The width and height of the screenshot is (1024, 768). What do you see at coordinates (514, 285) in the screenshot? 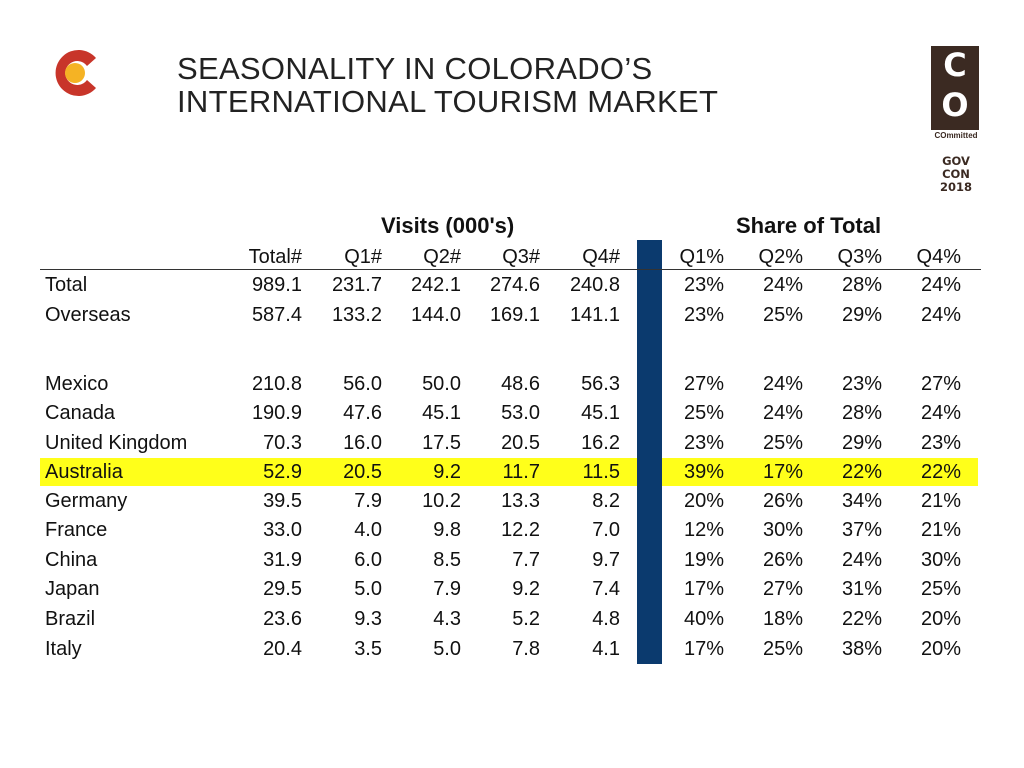
I see `table-cell: 274.6` at bounding box center [514, 285].